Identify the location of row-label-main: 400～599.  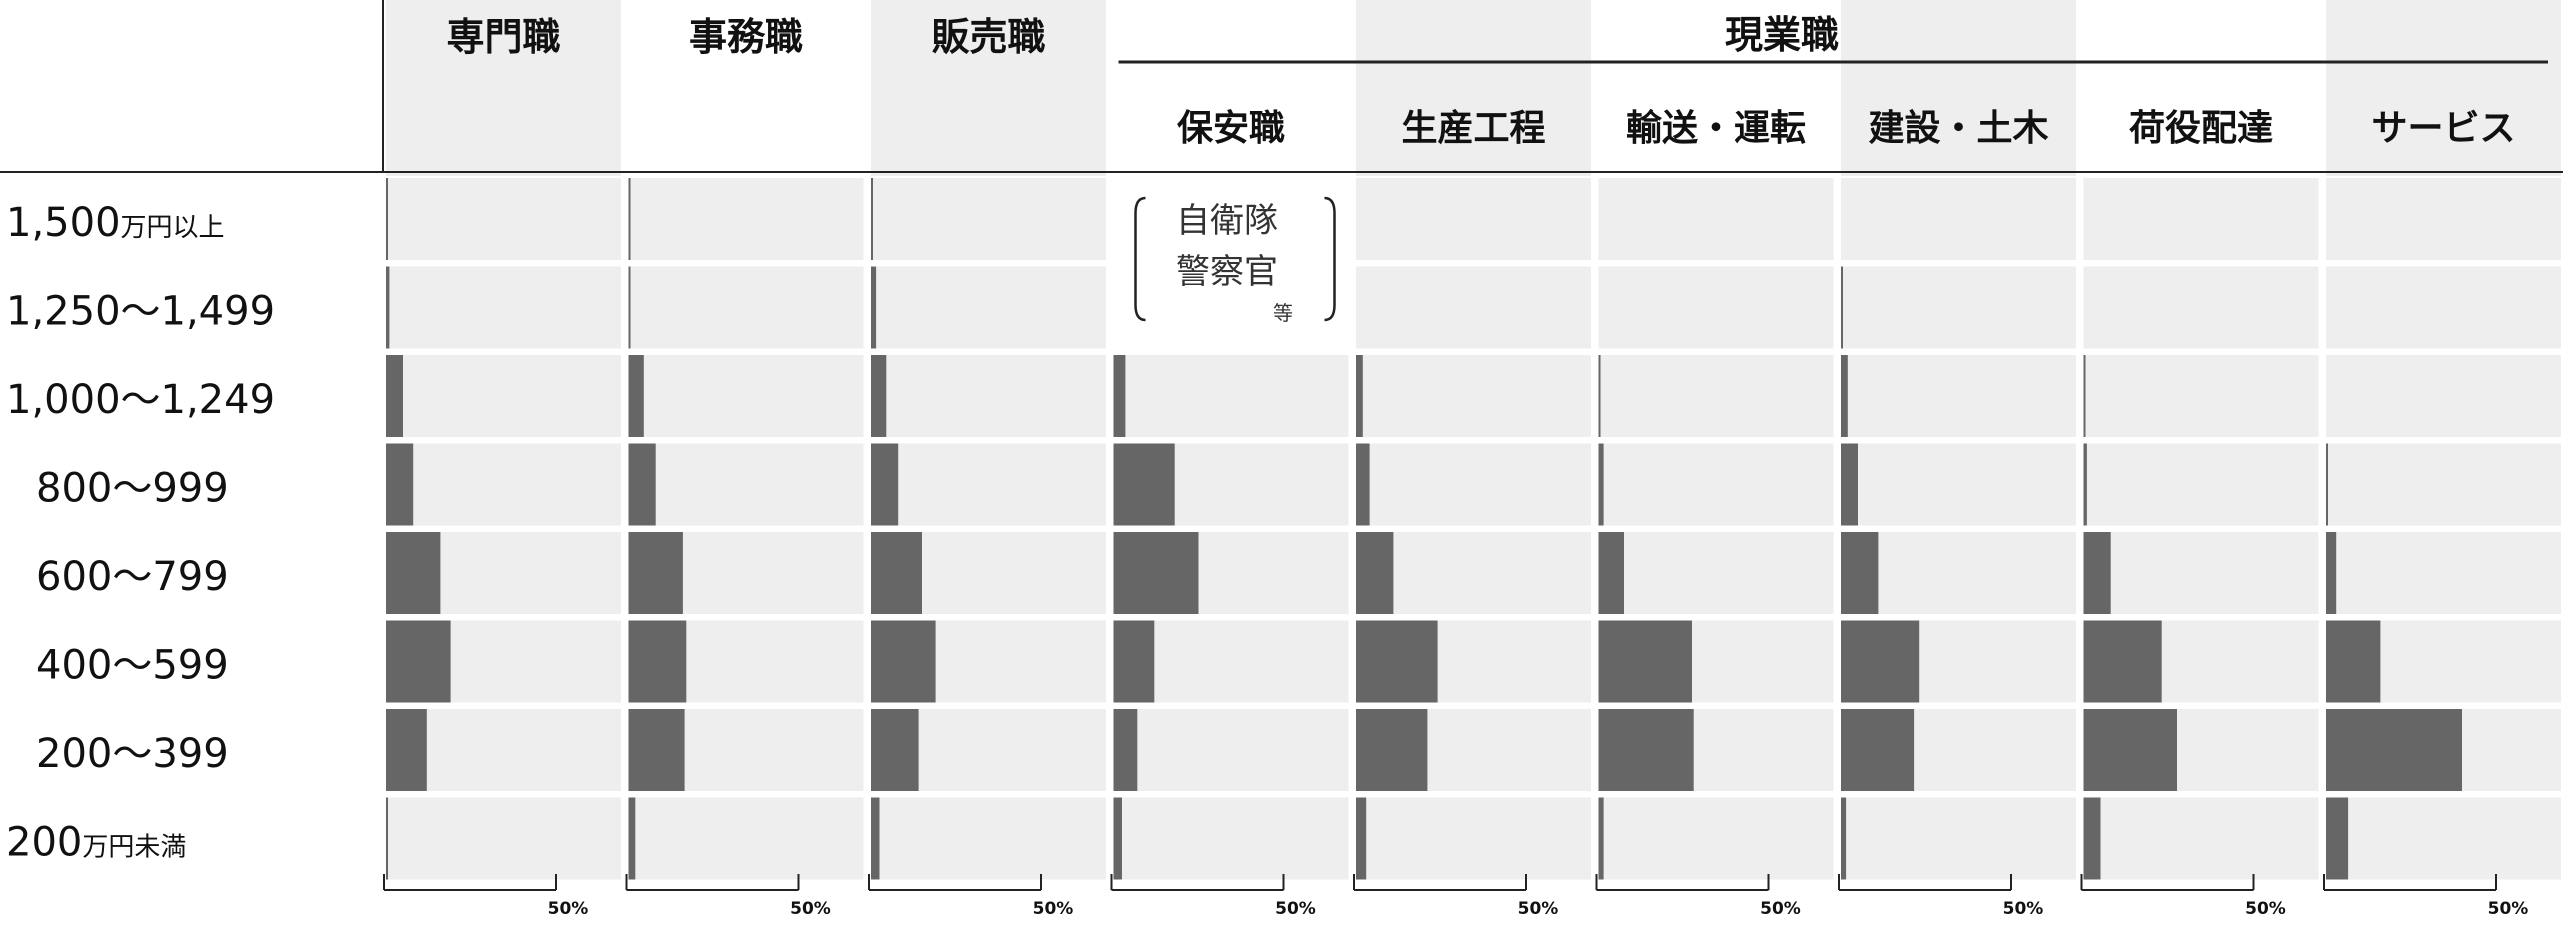
(132, 666).